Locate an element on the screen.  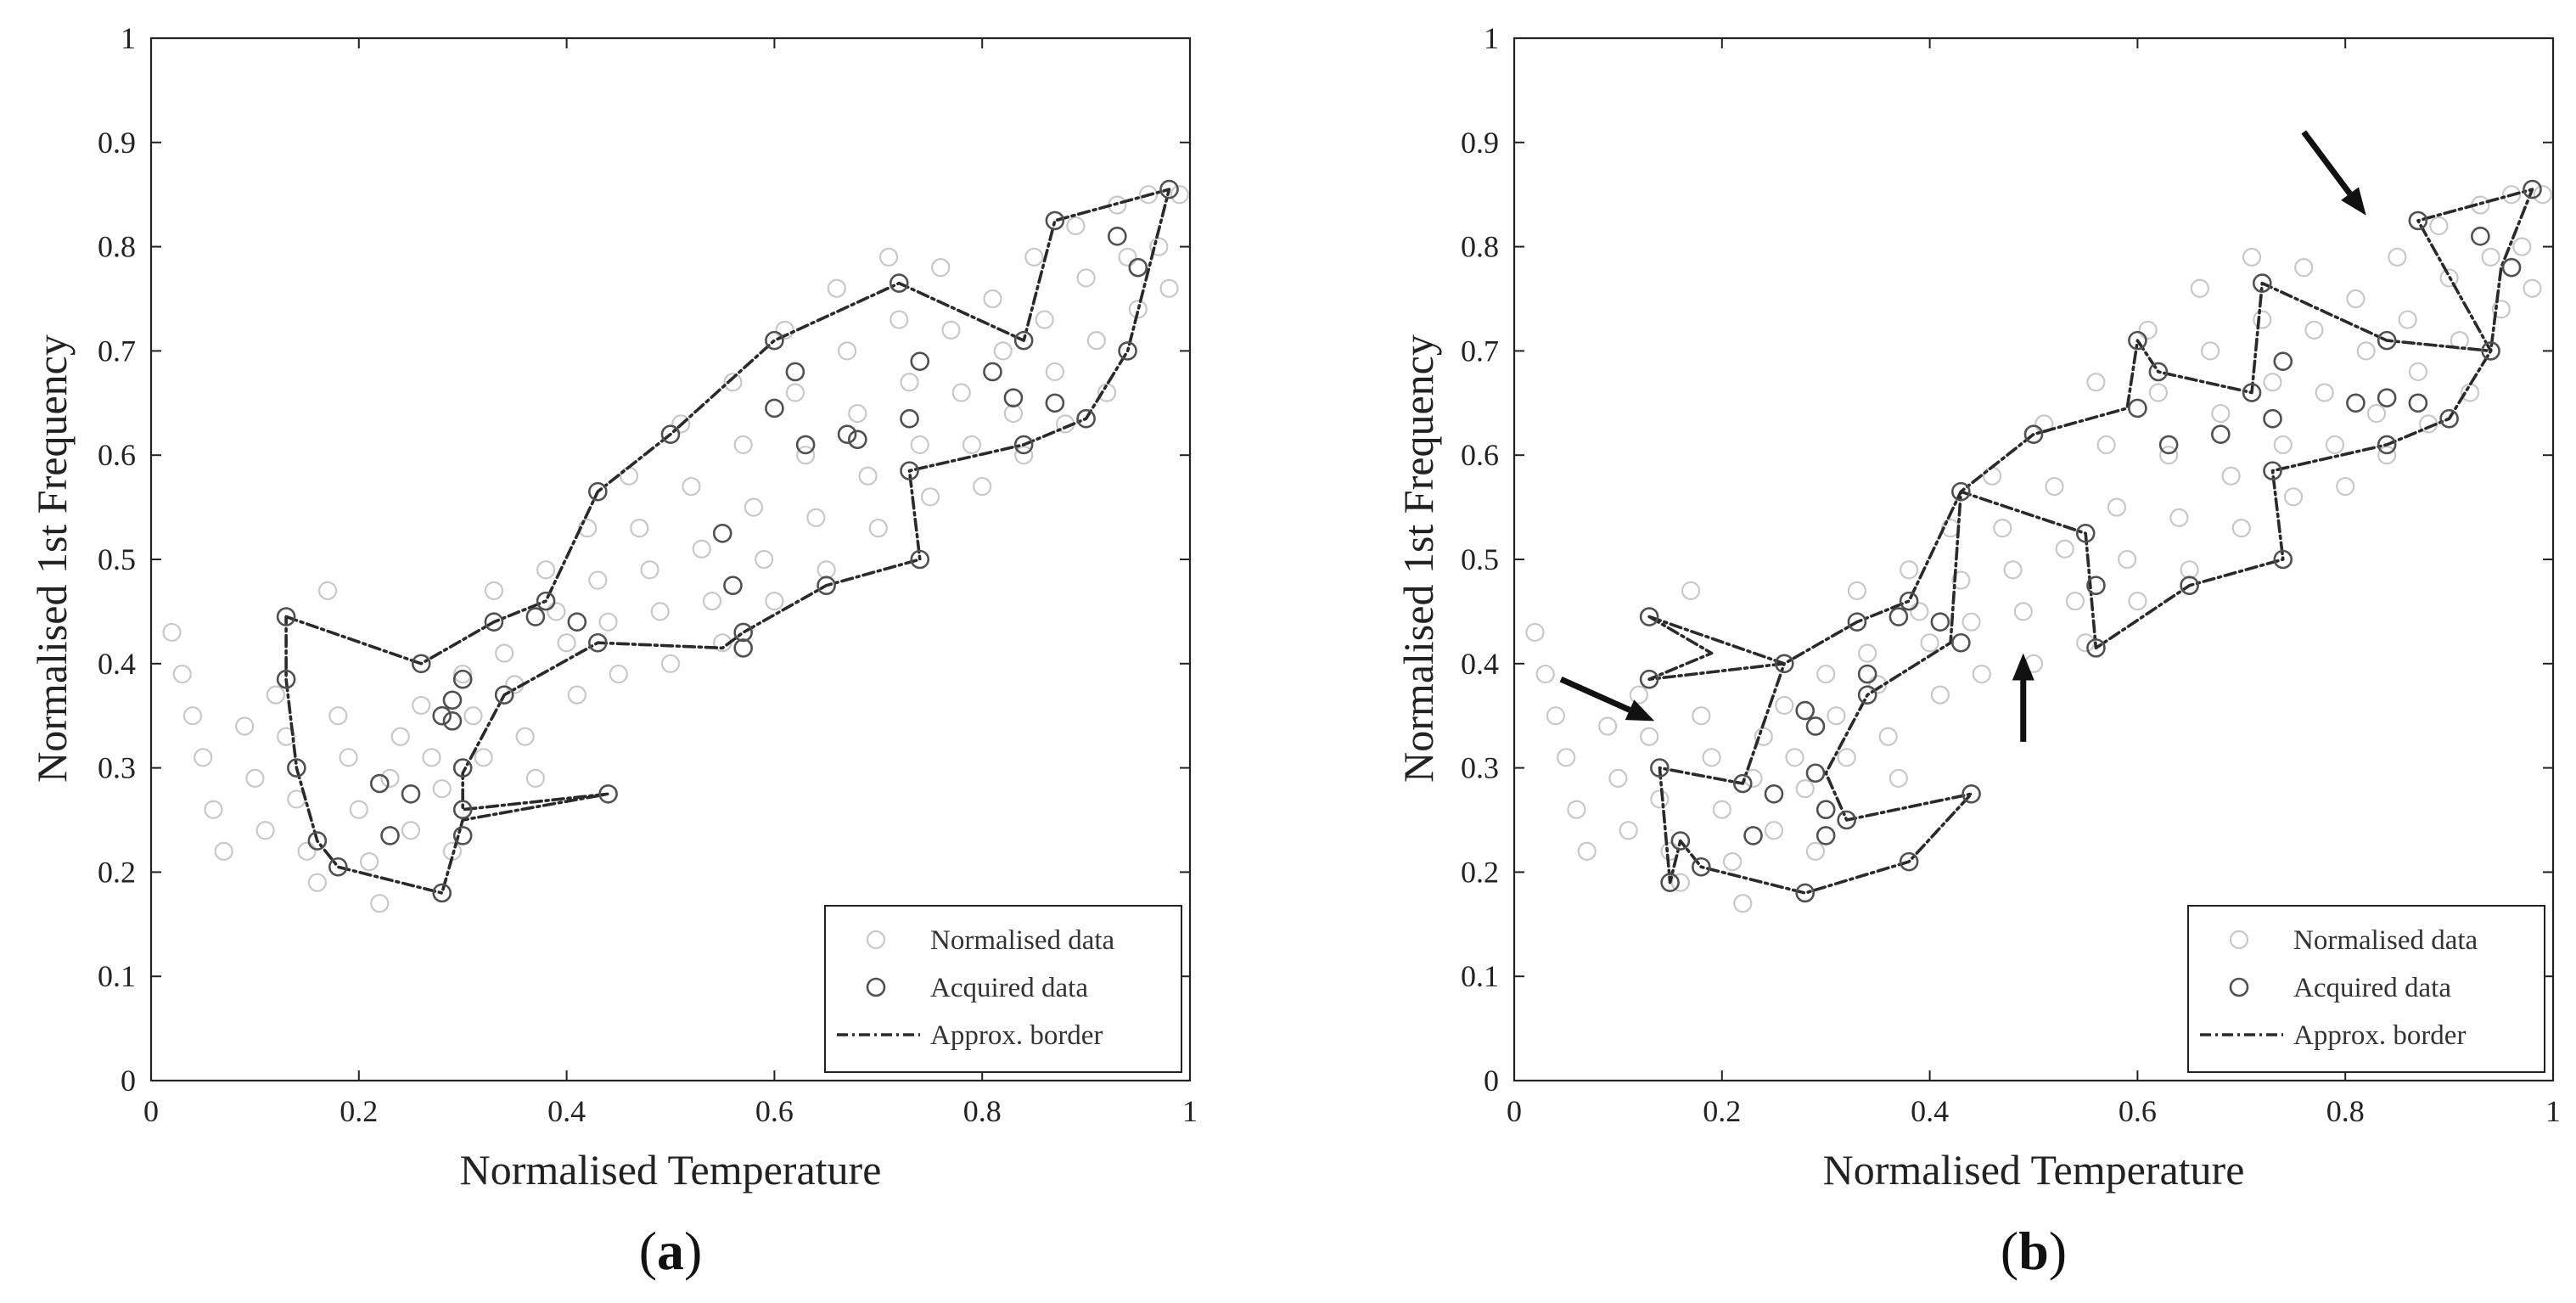
y-tick-label: 0.9 is located at coordinates (1480, 143).